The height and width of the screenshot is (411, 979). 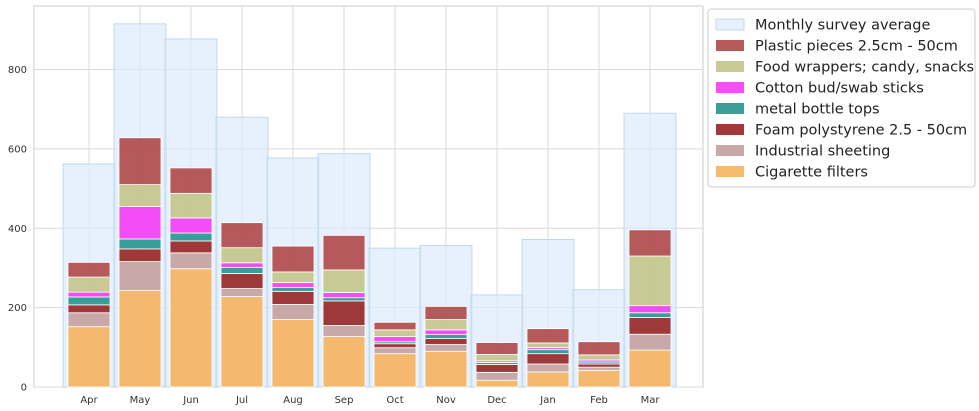 I want to click on bar-plastic-pieces-2-5cm-50cm-apr, so click(x=89, y=269).